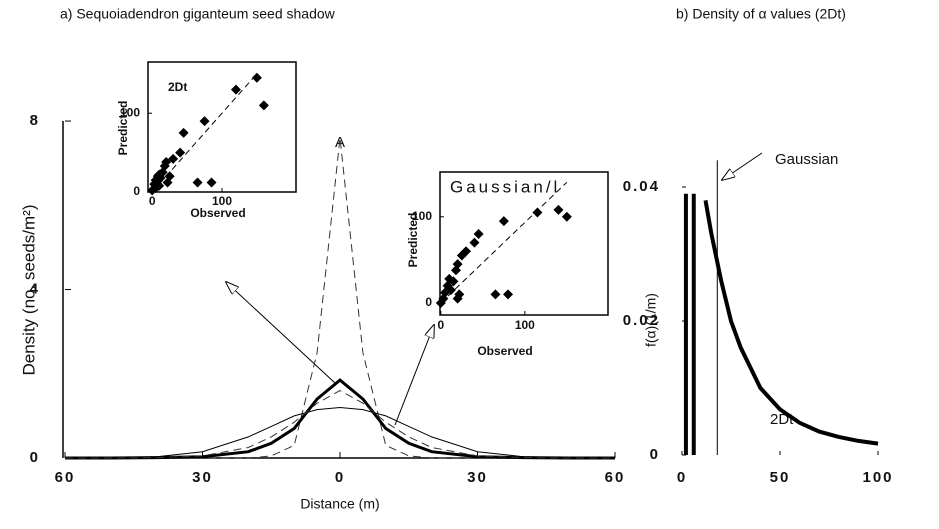 The height and width of the screenshot is (529, 939). Describe the element at coordinates (806, 159) in the screenshot. I see `annotation: Gaussian` at that location.